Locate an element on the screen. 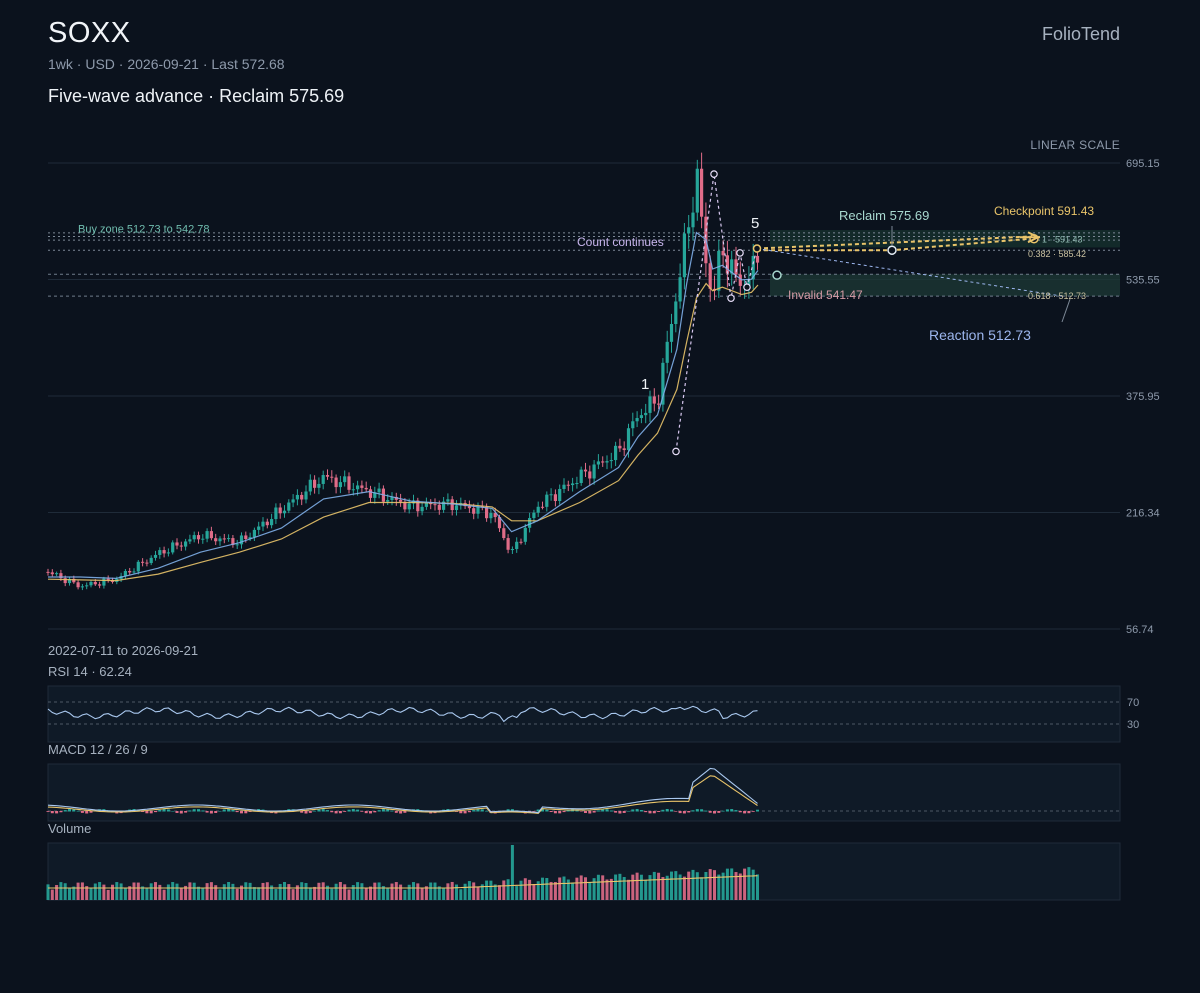 The image size is (1200, 993). rsi-panel: 70 30 is located at coordinates (593, 714).